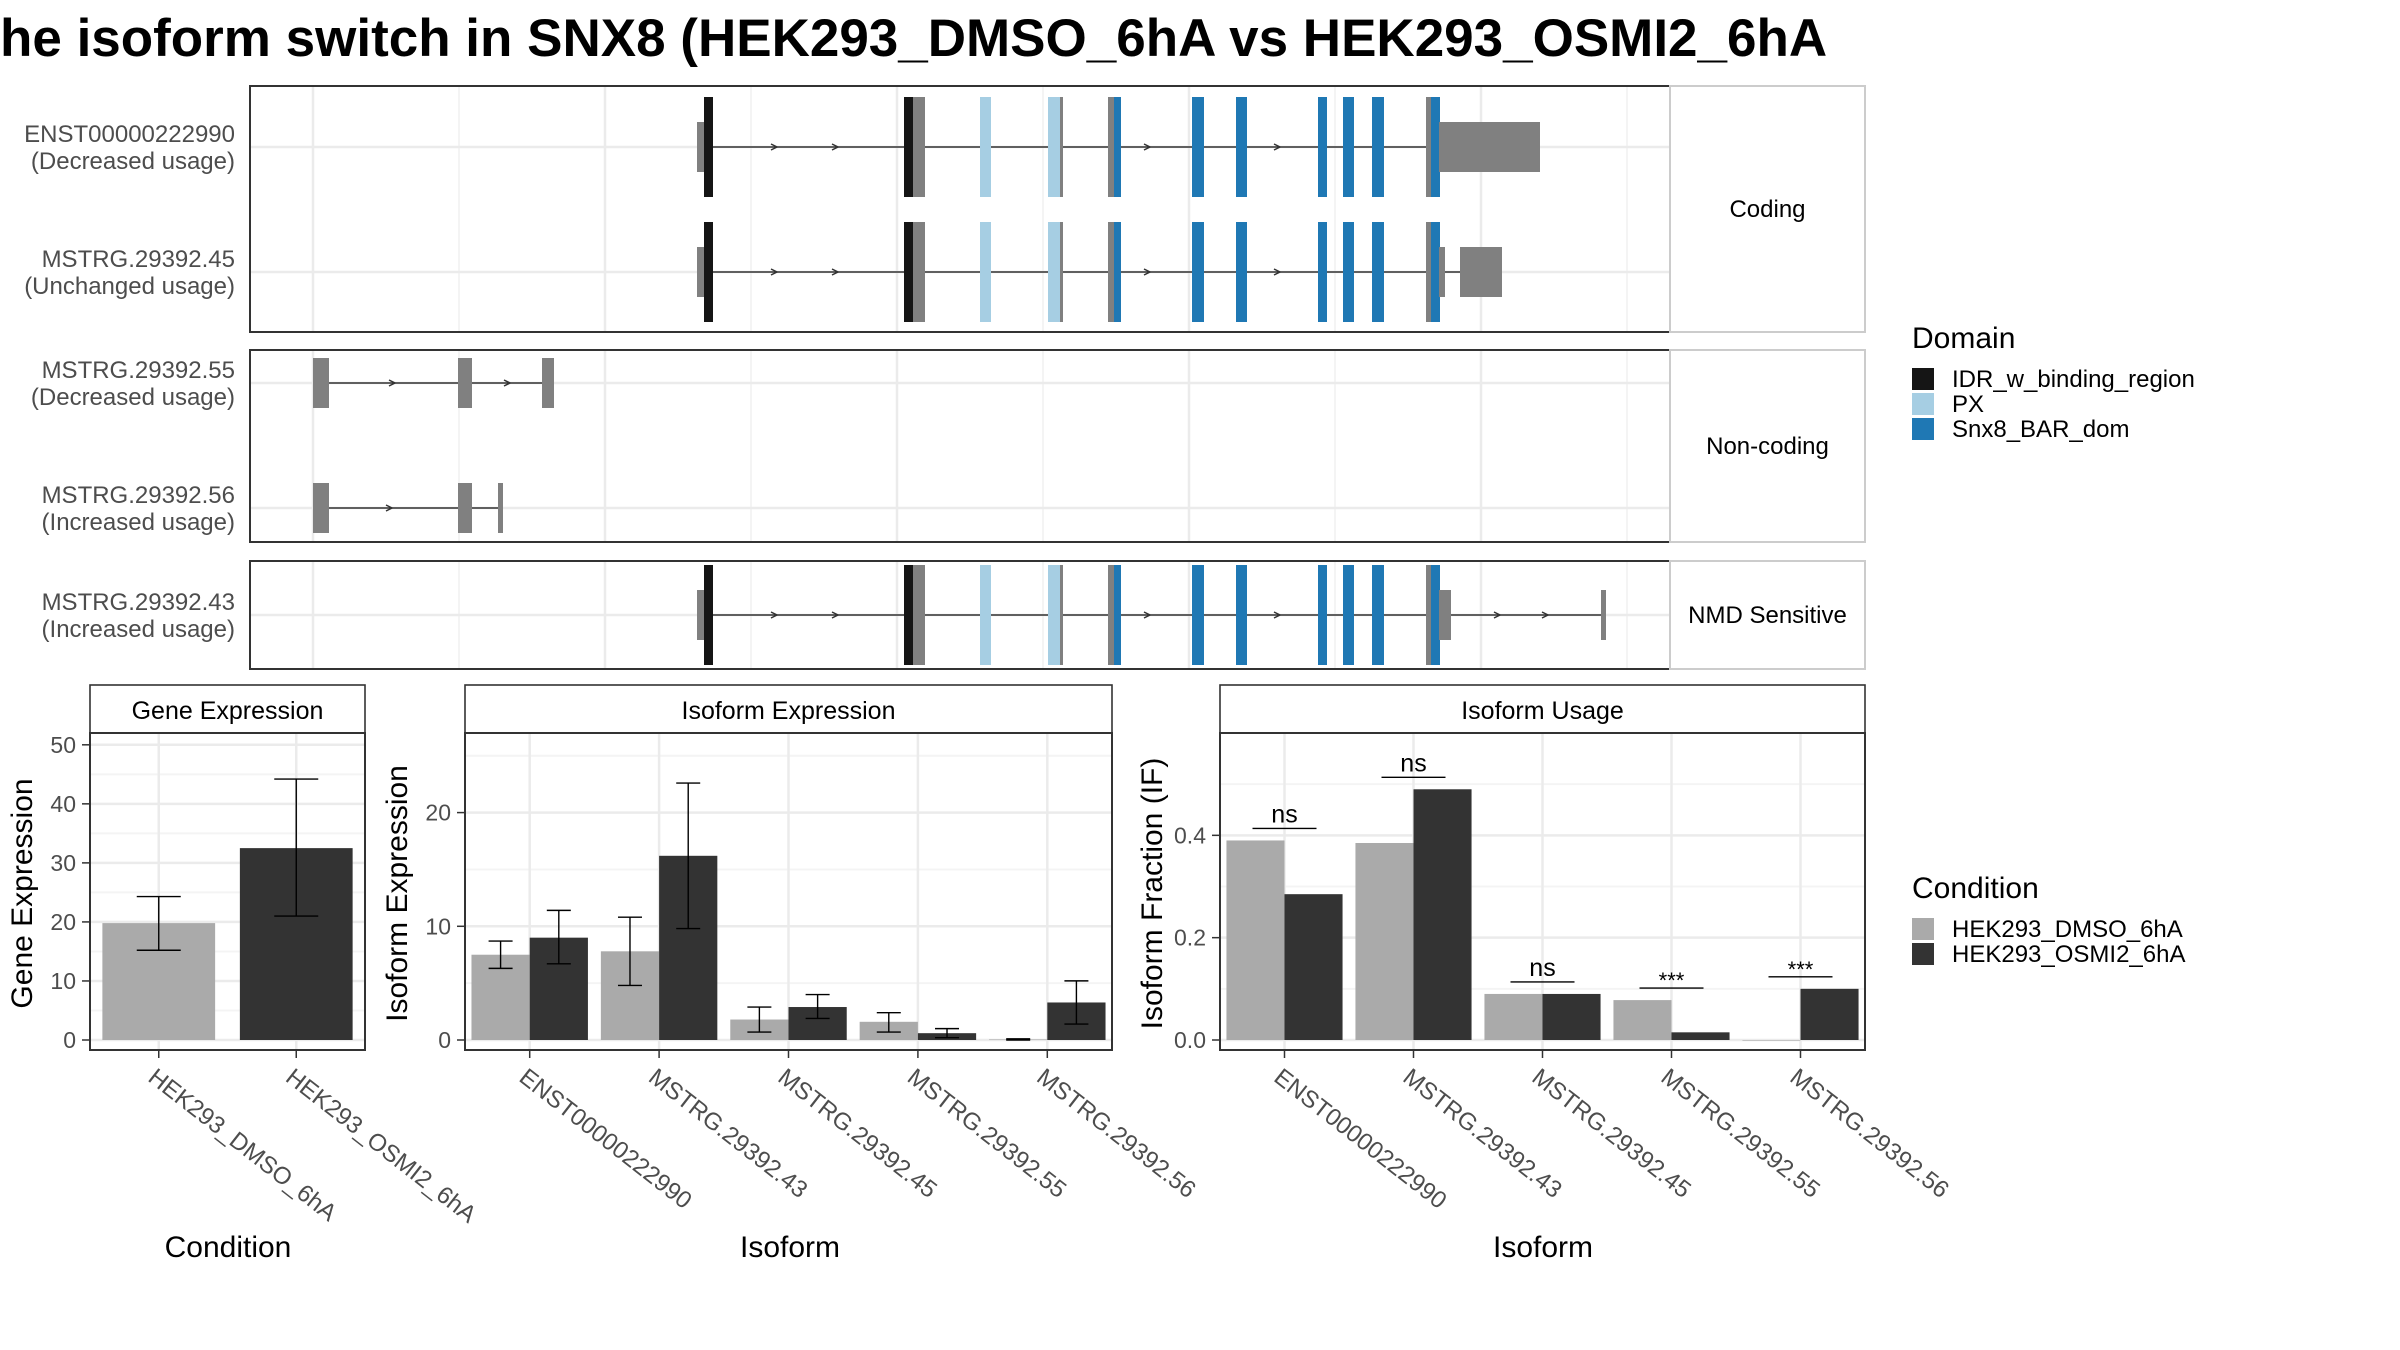  What do you see at coordinates (1672, 980) in the screenshot?
I see `significance-label: ***` at bounding box center [1672, 980].